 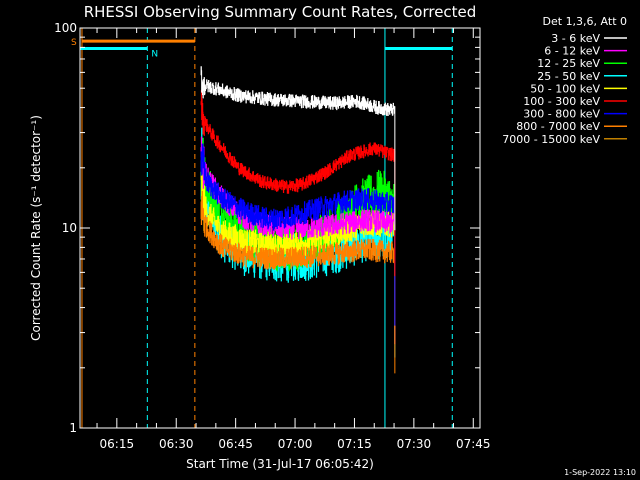 I want to click on x-tick-label-0615: 06:15, so click(x=117, y=444).